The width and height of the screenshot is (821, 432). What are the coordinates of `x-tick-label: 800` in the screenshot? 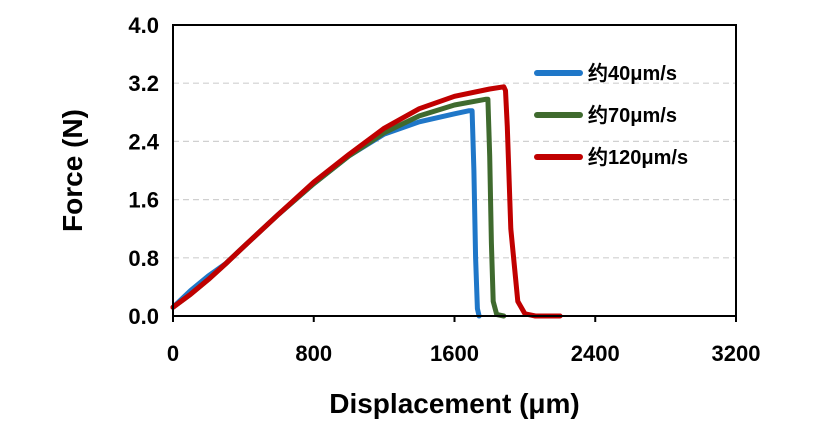 It's located at (313, 353).